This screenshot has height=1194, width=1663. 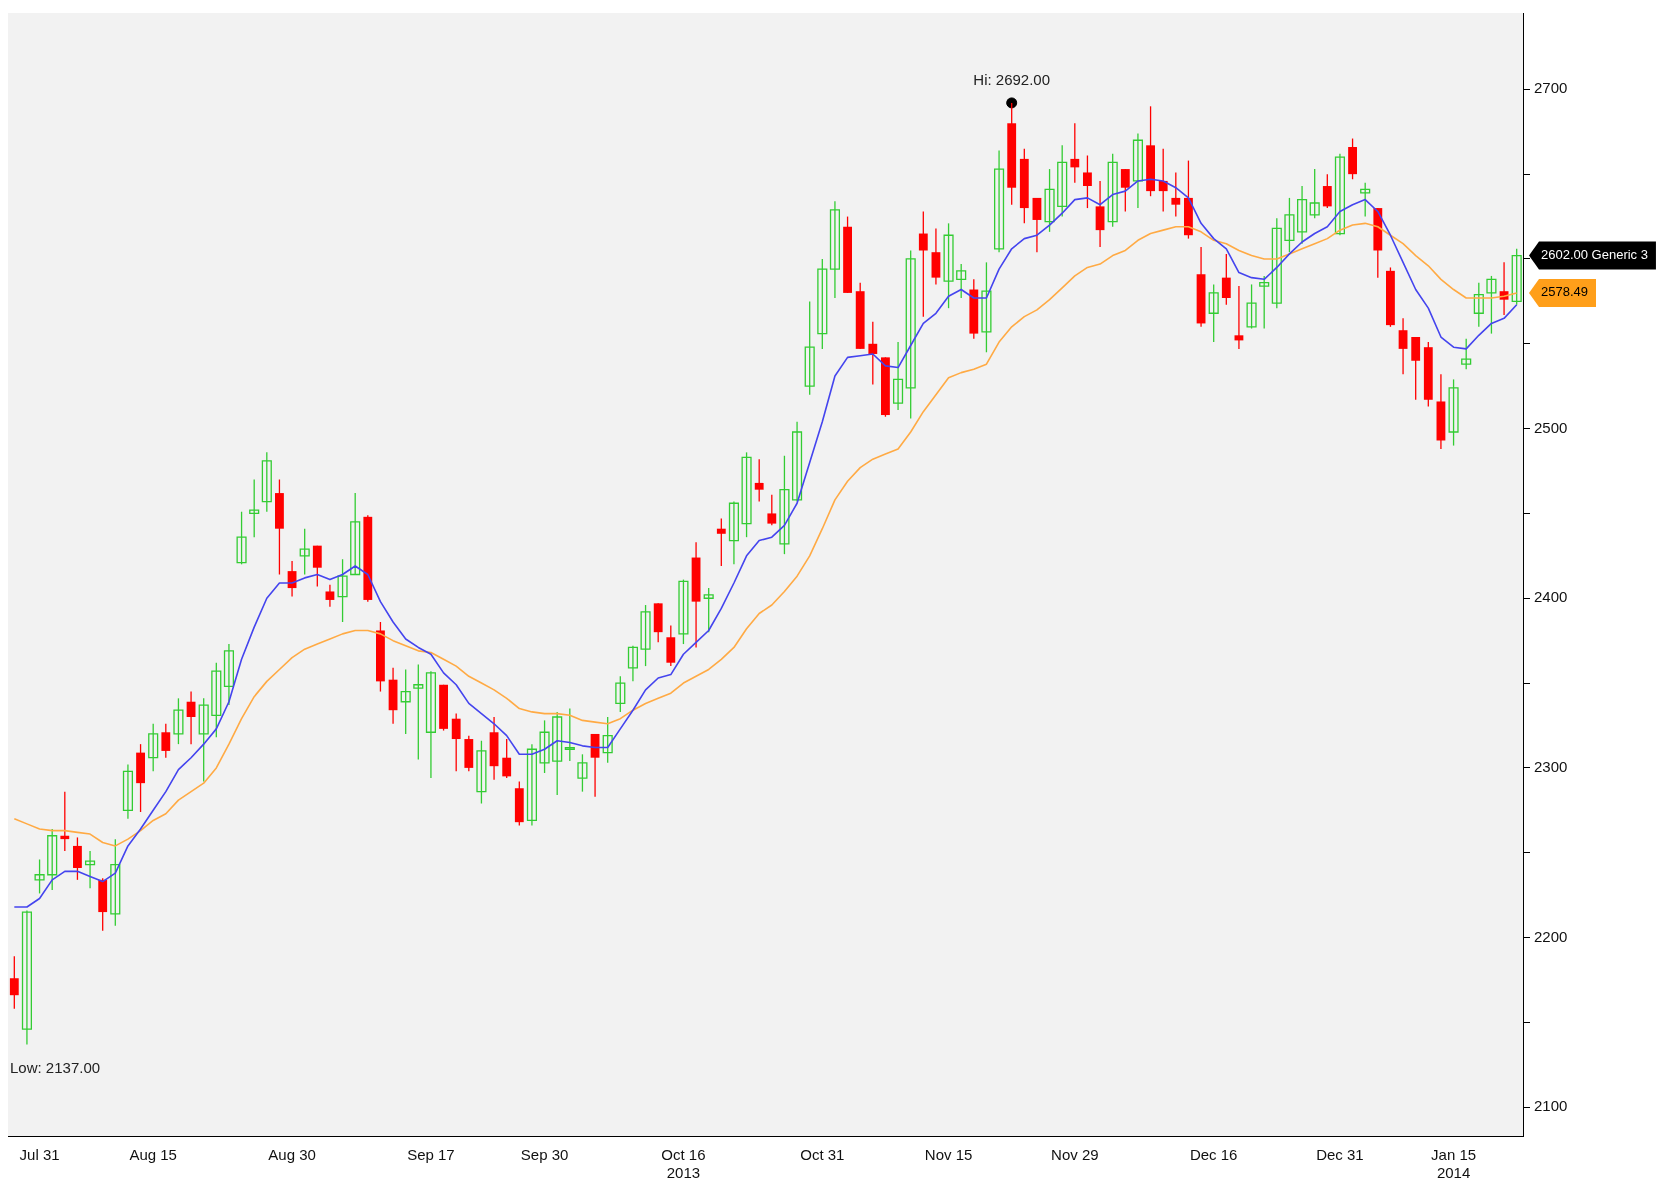 What do you see at coordinates (1551, 936) in the screenshot?
I see `y-tick-label: 2200` at bounding box center [1551, 936].